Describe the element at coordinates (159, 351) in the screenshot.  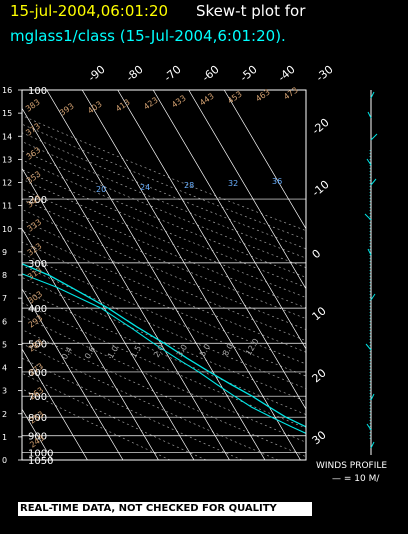
I see `mixing-ratio-label-lower: 2.0` at that location.